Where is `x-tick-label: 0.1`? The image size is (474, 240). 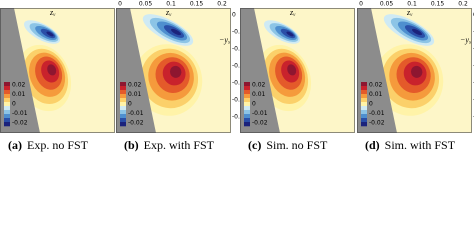
x-tick-label: 0.1 is located at coordinates (412, 4).